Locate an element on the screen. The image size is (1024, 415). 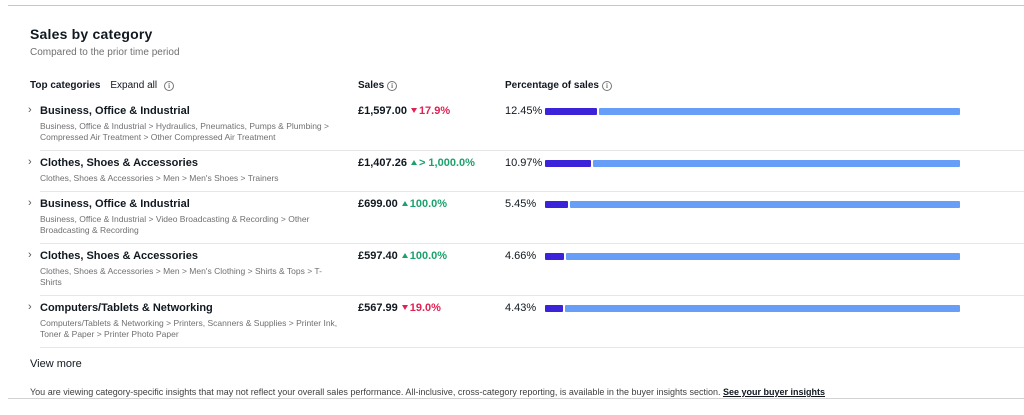
percentage-value: 5.45% is located at coordinates (521, 204).